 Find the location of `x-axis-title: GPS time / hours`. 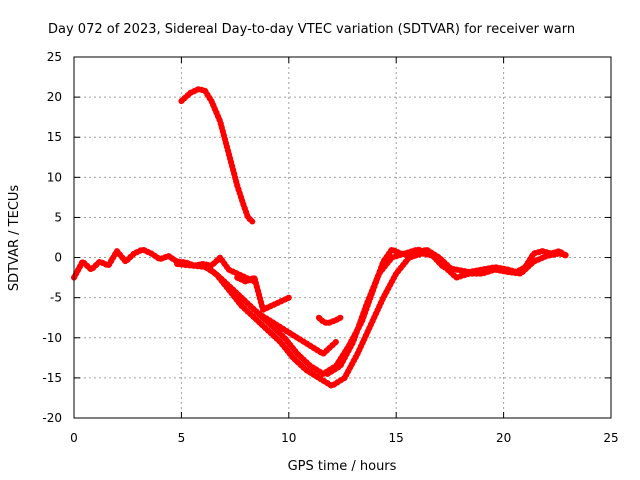

x-axis-title: GPS time / hours is located at coordinates (342, 466).